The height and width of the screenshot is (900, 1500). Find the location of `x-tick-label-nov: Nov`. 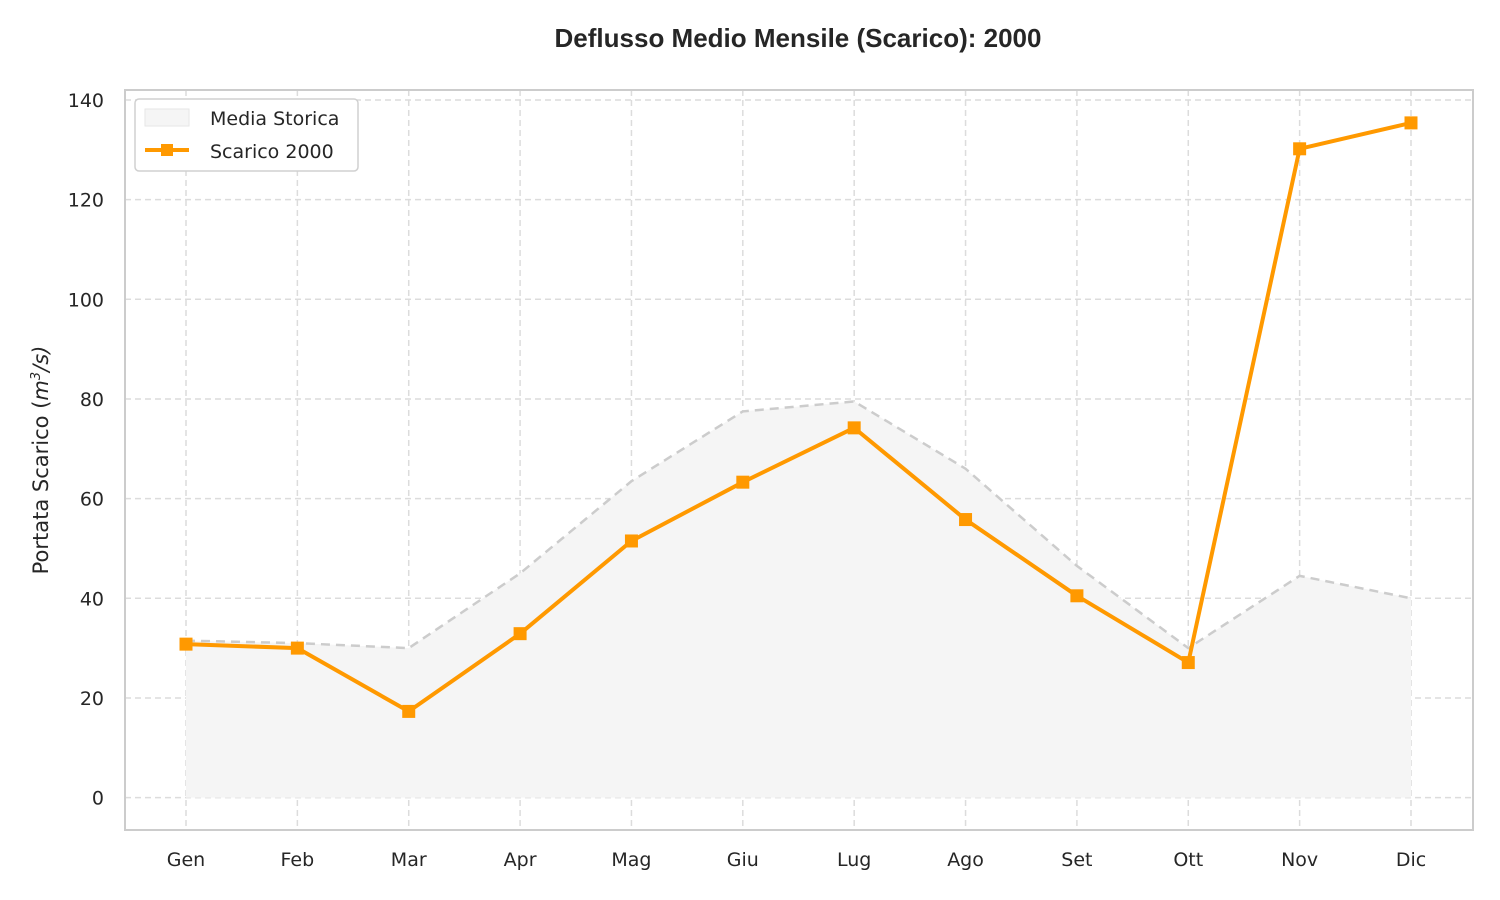

x-tick-label-nov: Nov is located at coordinates (1299, 860).